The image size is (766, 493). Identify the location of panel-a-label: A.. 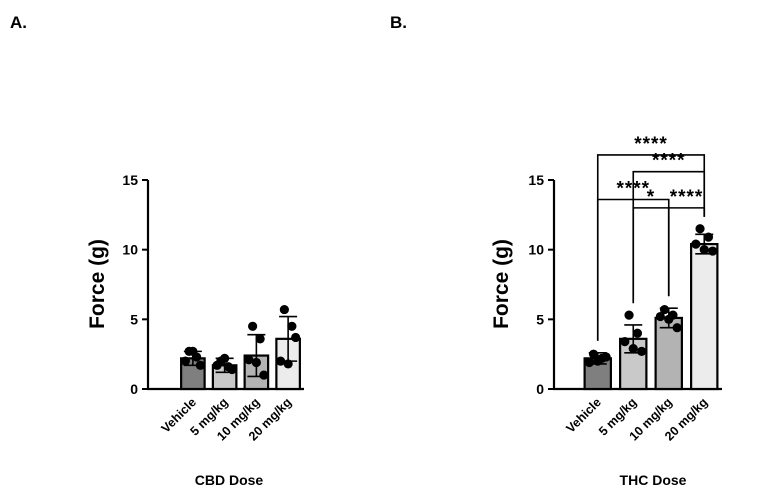
(18, 22).